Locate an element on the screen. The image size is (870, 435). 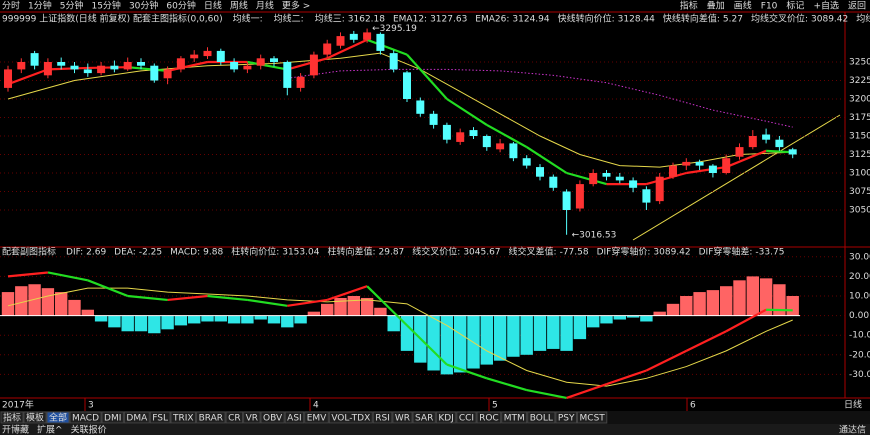
toolbar-button: 1分钟 is located at coordinates (40, 6).